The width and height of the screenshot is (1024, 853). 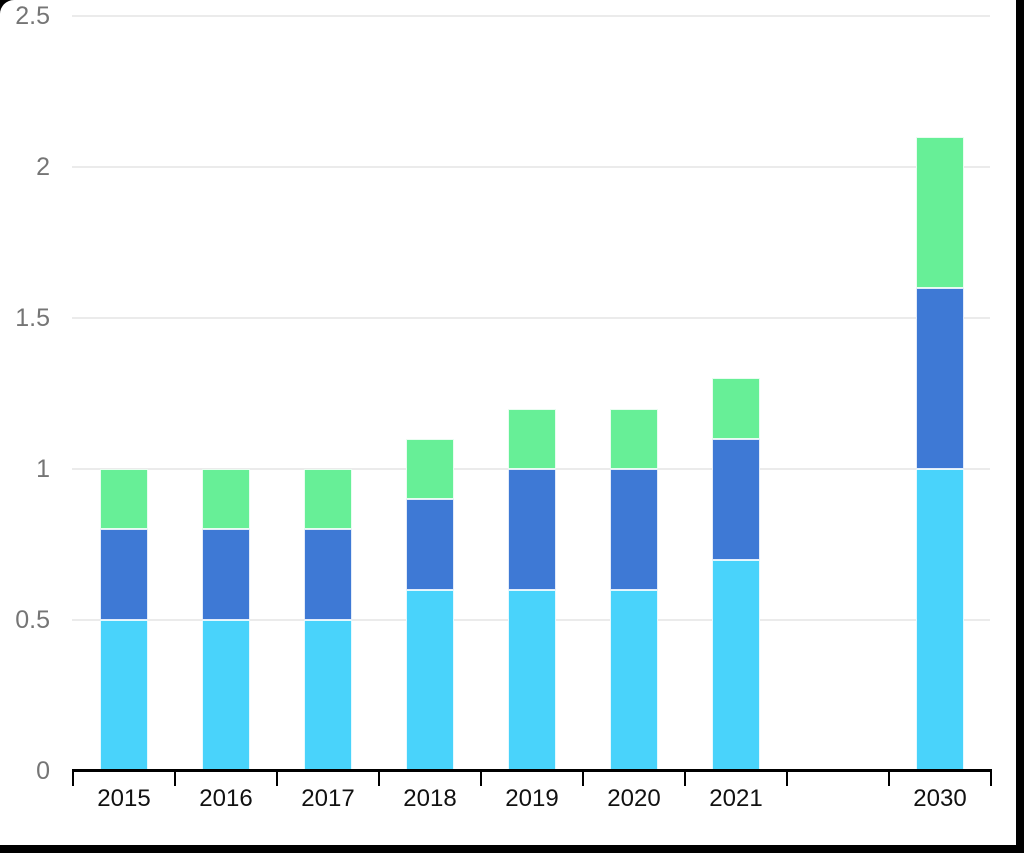 I want to click on bar-segment-bottom-segment-light-blue-2021, so click(x=736, y=665).